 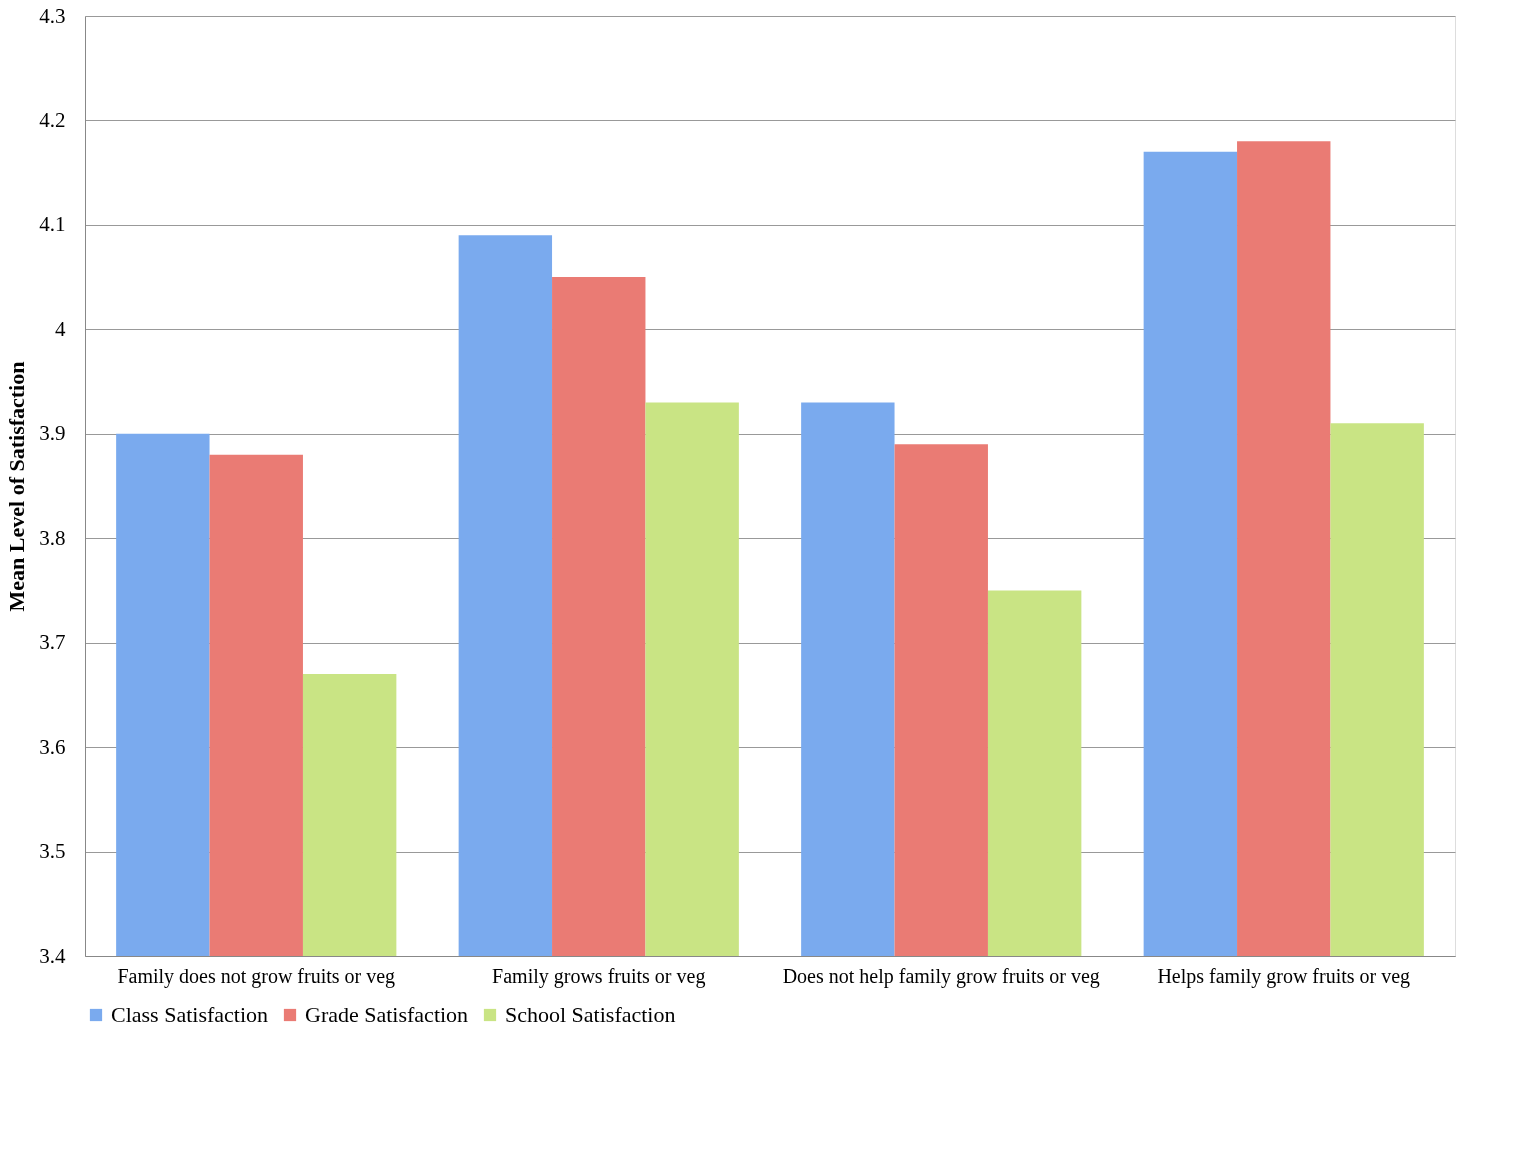 I want to click on y-tick-label: 4.1, so click(x=52, y=224).